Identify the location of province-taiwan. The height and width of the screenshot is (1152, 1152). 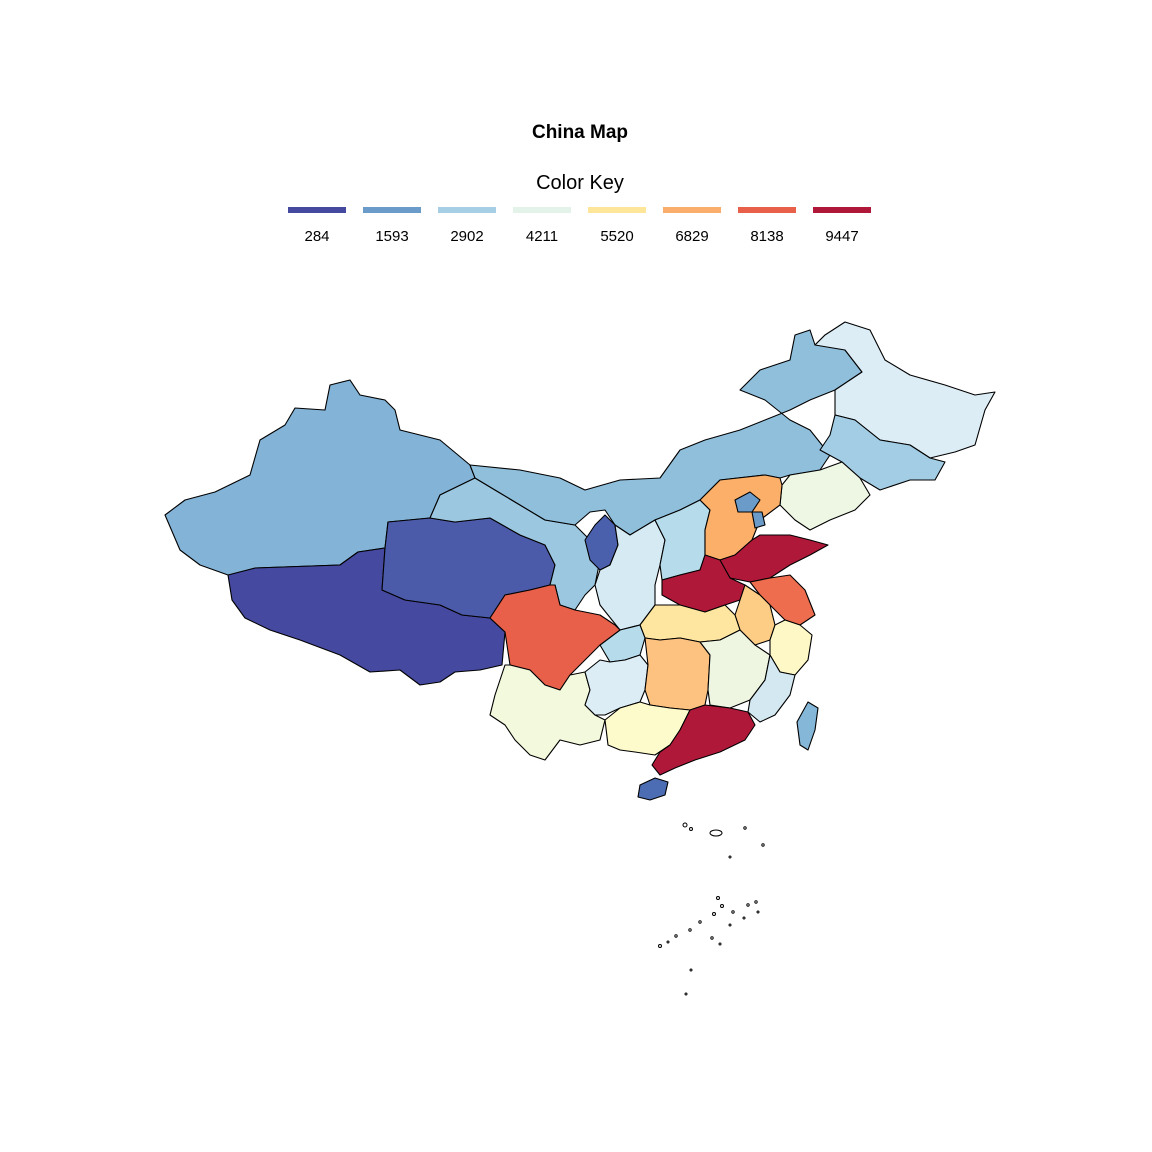
(807, 726).